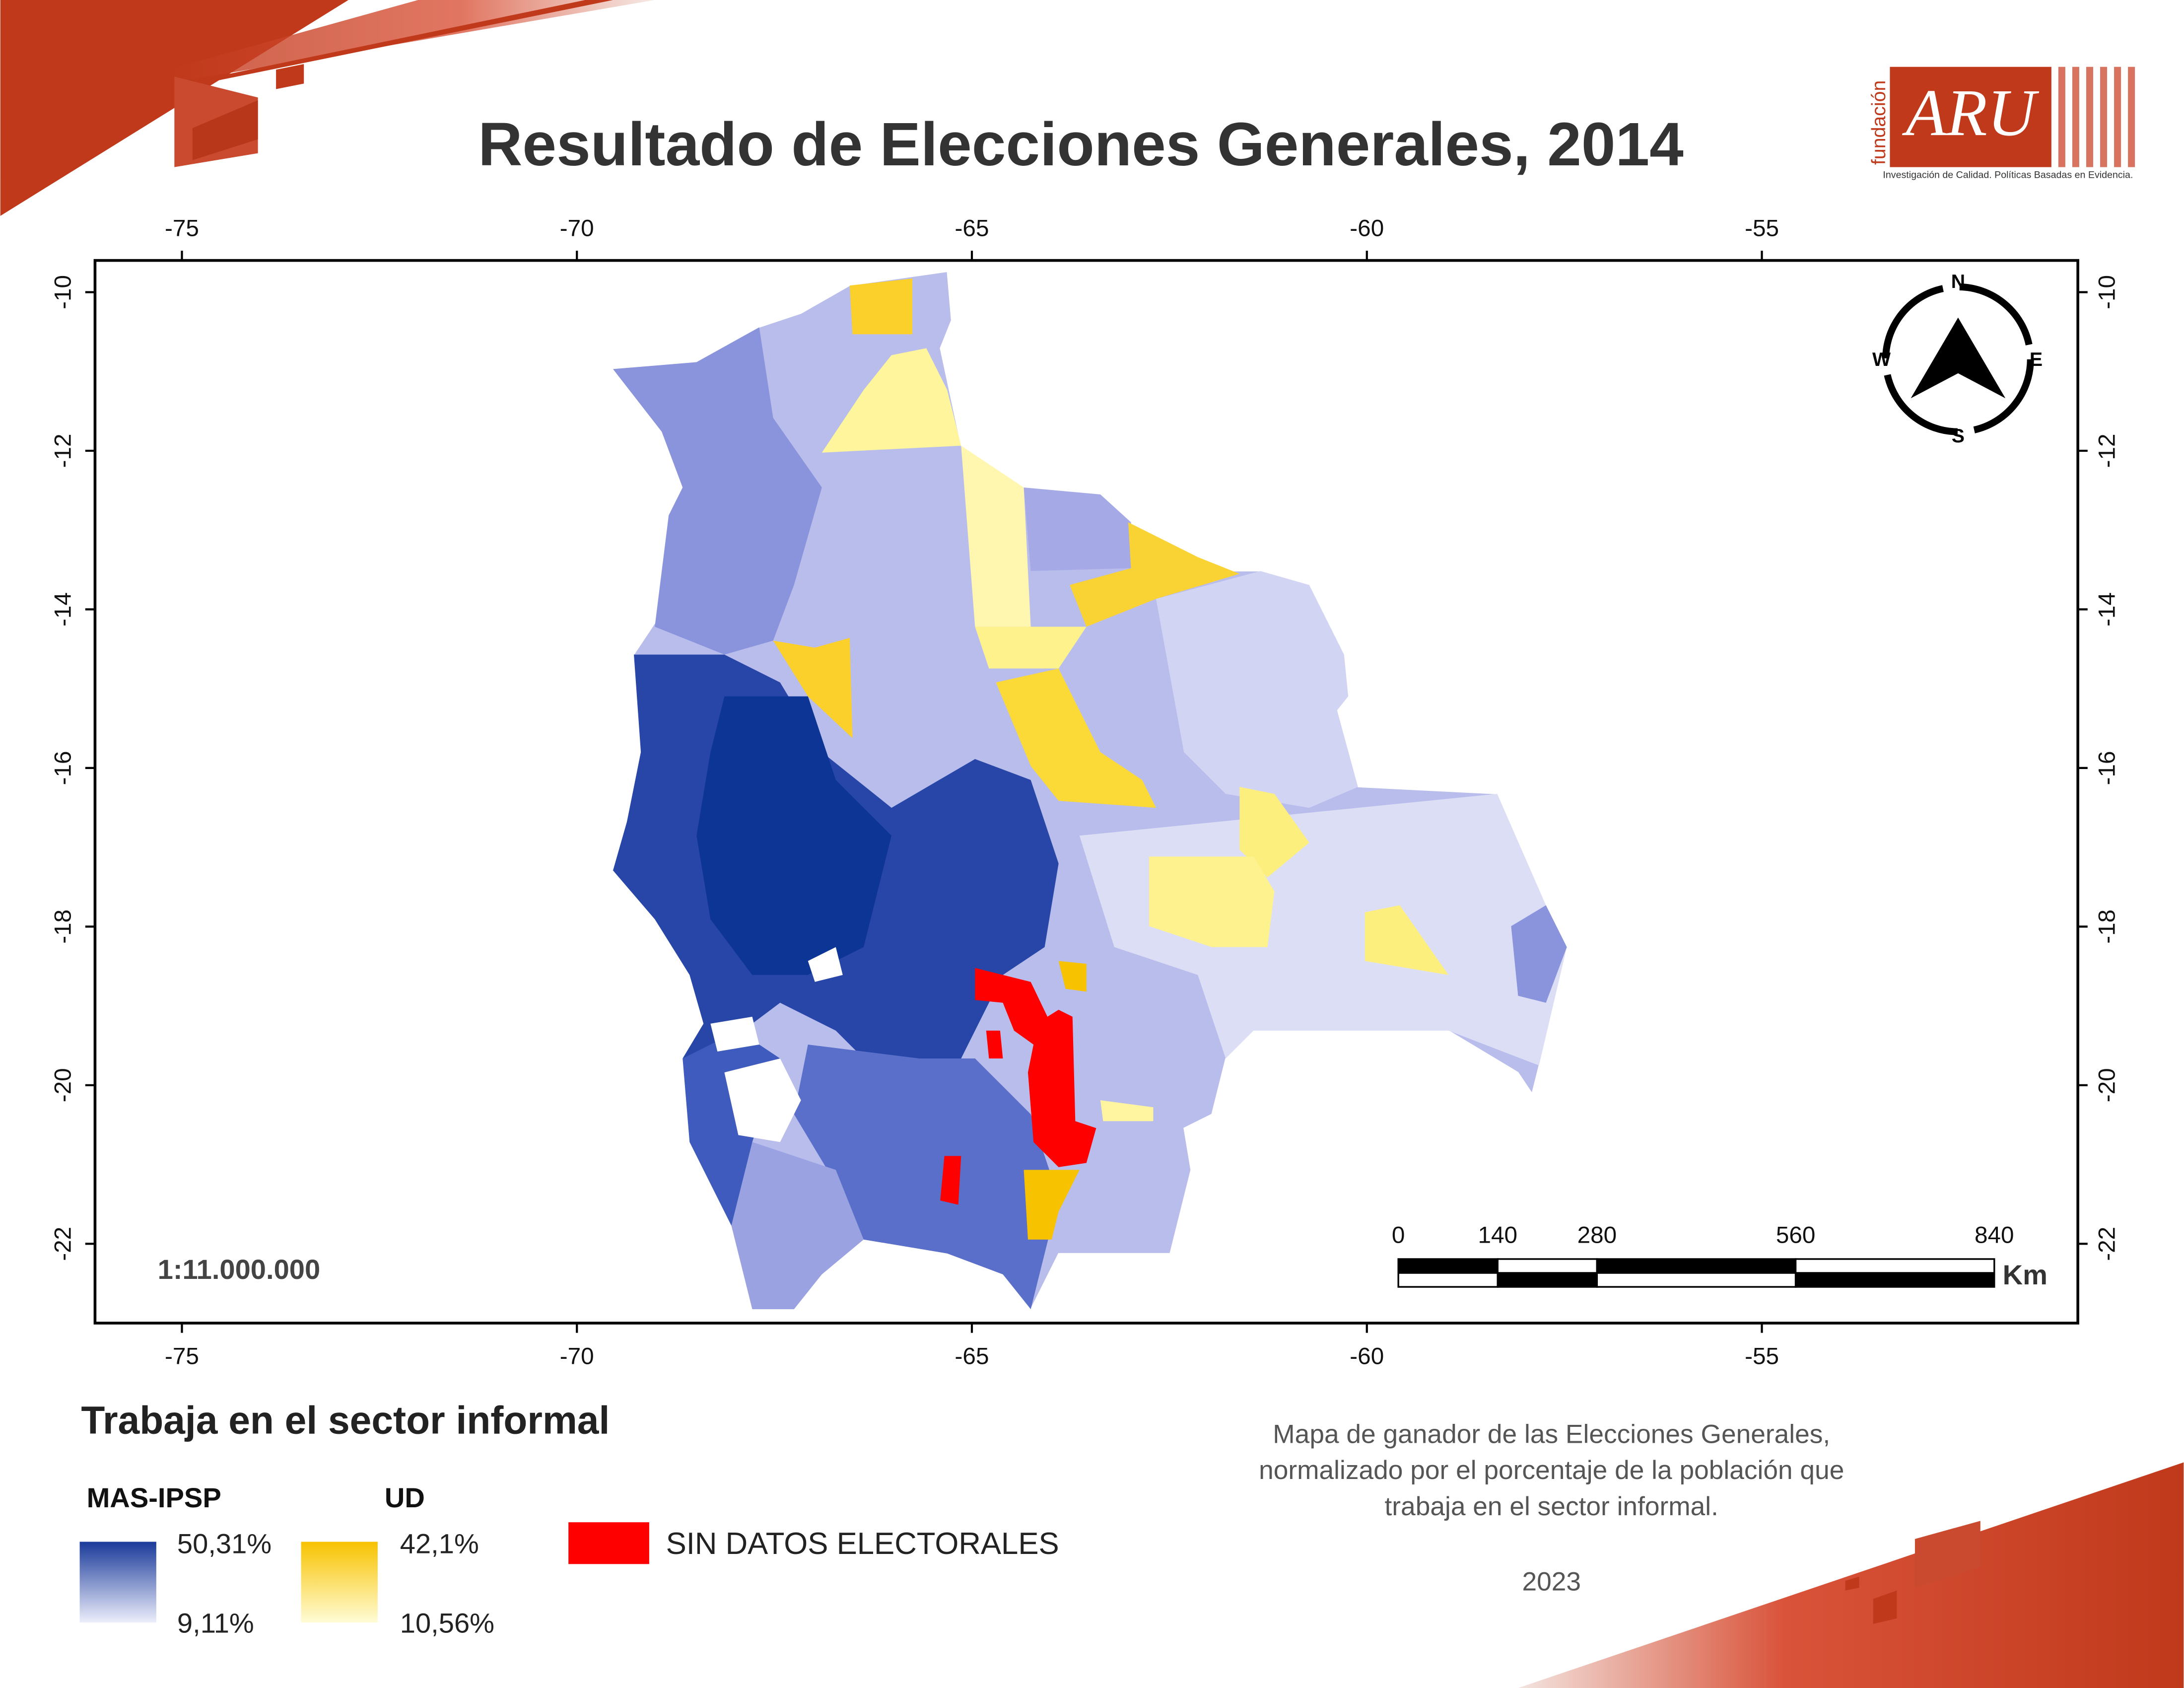 This screenshot has width=2184, height=1688. What do you see at coordinates (1796, 1235) in the screenshot?
I see `scale-bar-label: 560` at bounding box center [1796, 1235].